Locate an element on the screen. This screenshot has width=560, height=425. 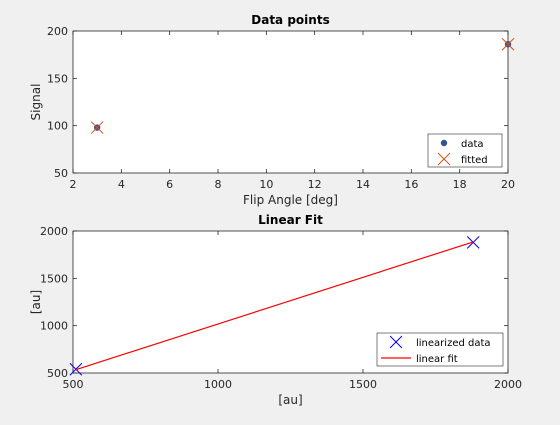
legend-label: data is located at coordinates (472, 144).